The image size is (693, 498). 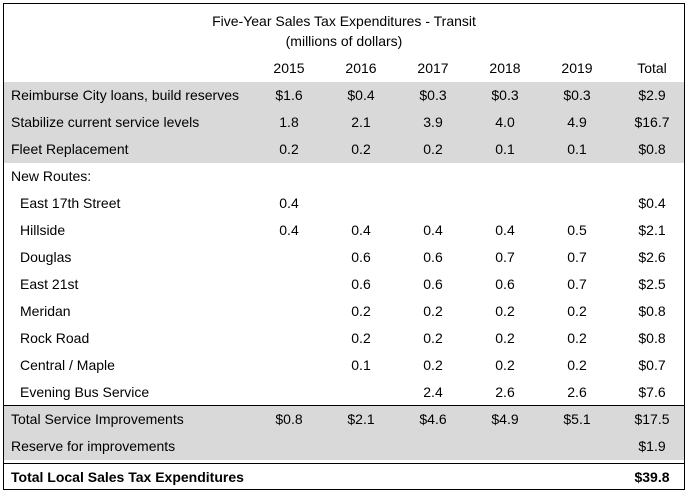 What do you see at coordinates (344, 284) in the screenshot?
I see `table-row: East 21st 0.6 0.6 0.6 0.7 $2.5` at bounding box center [344, 284].